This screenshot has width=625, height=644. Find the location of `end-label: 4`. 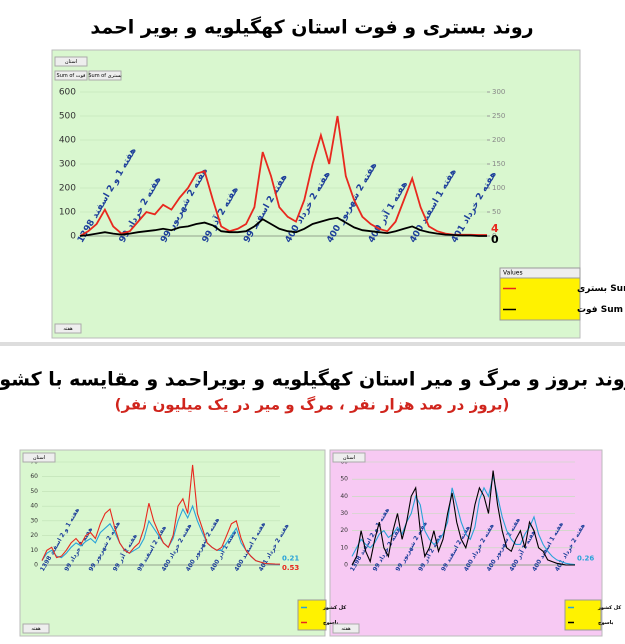

end-label: 4 is located at coordinates (495, 228).